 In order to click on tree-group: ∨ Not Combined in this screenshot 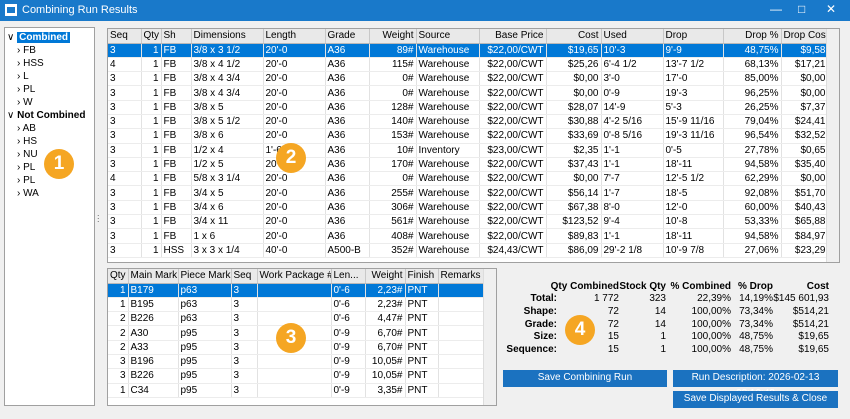, I will do `click(50, 115)`.